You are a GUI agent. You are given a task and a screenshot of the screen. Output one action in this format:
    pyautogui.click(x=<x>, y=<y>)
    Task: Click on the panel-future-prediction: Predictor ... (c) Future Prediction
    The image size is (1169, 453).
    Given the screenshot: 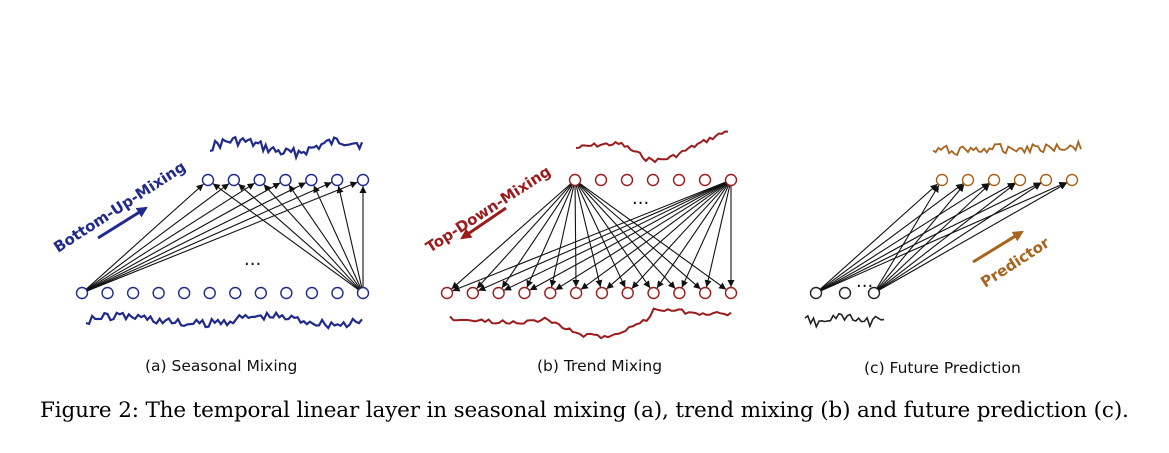 What is the action you would take?
    pyautogui.click(x=943, y=258)
    